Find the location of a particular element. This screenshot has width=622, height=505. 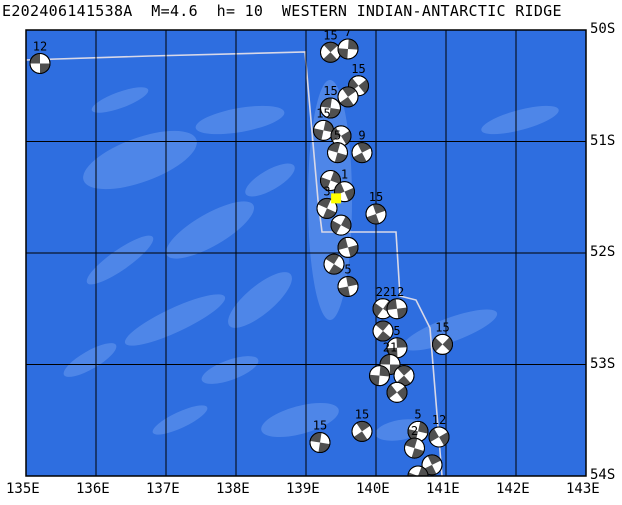

focal-mechanism: 9 is located at coordinates (362, 146).